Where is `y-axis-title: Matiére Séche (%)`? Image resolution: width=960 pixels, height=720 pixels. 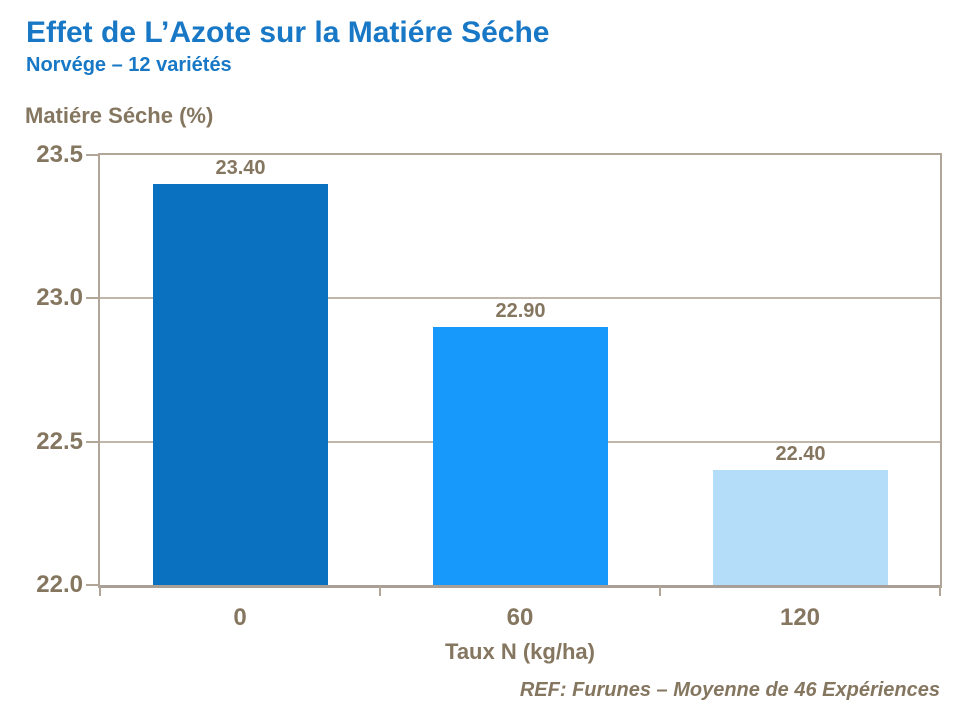 y-axis-title: Matiére Séche (%) is located at coordinates (119, 115).